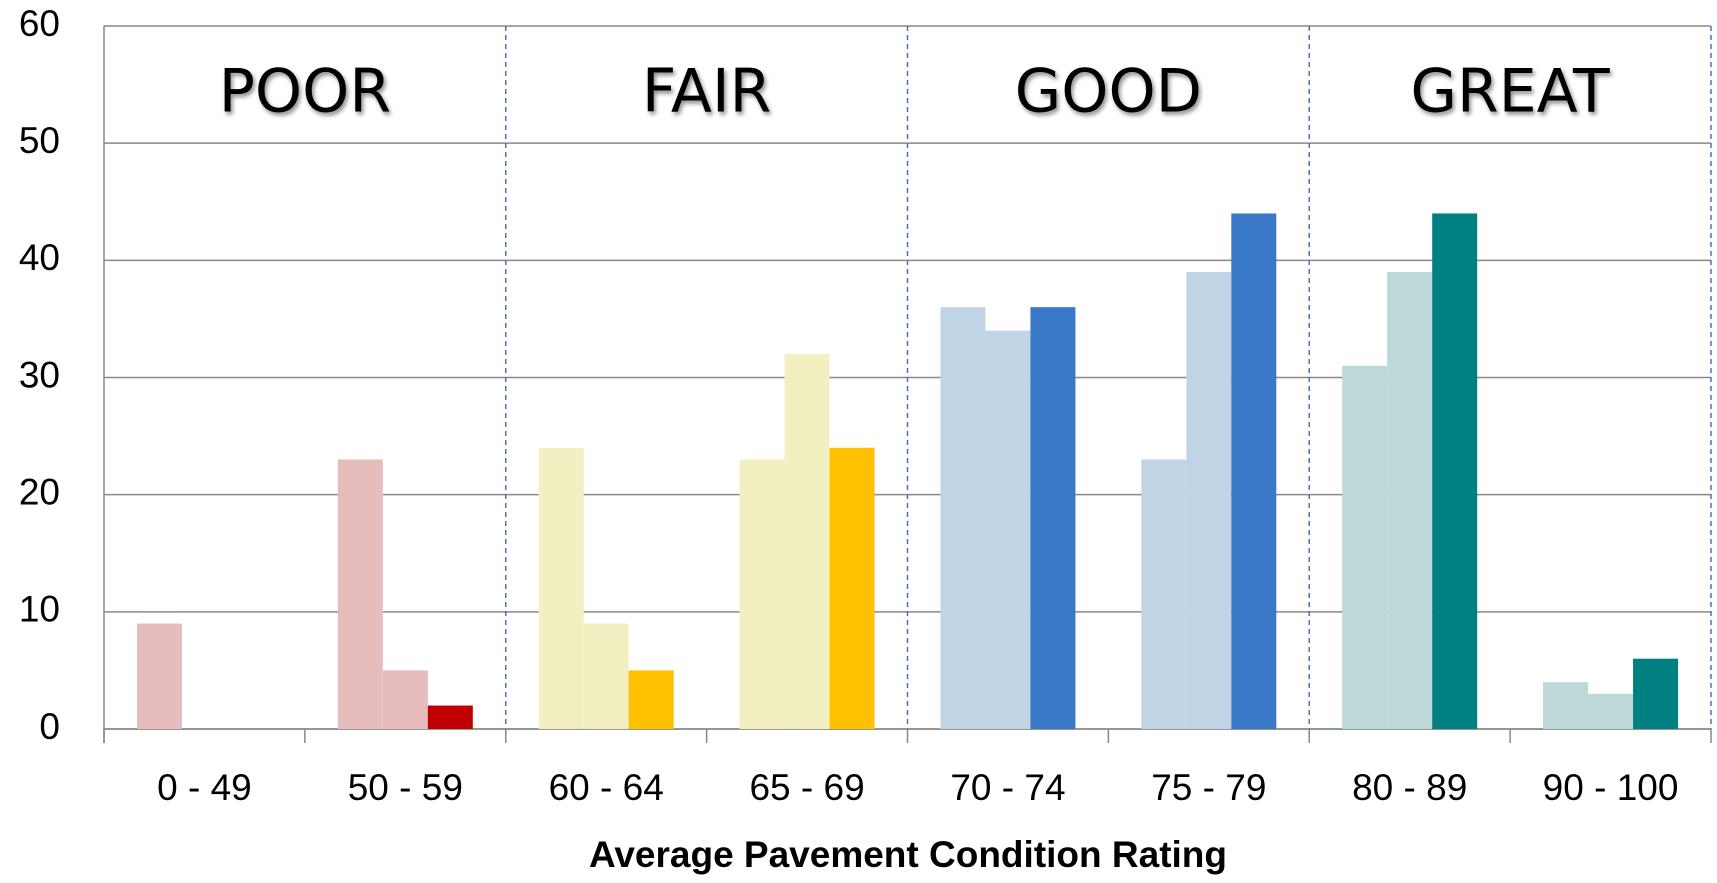  Describe the element at coordinates (39, 257) in the screenshot. I see `y-tick-label: 40` at that location.